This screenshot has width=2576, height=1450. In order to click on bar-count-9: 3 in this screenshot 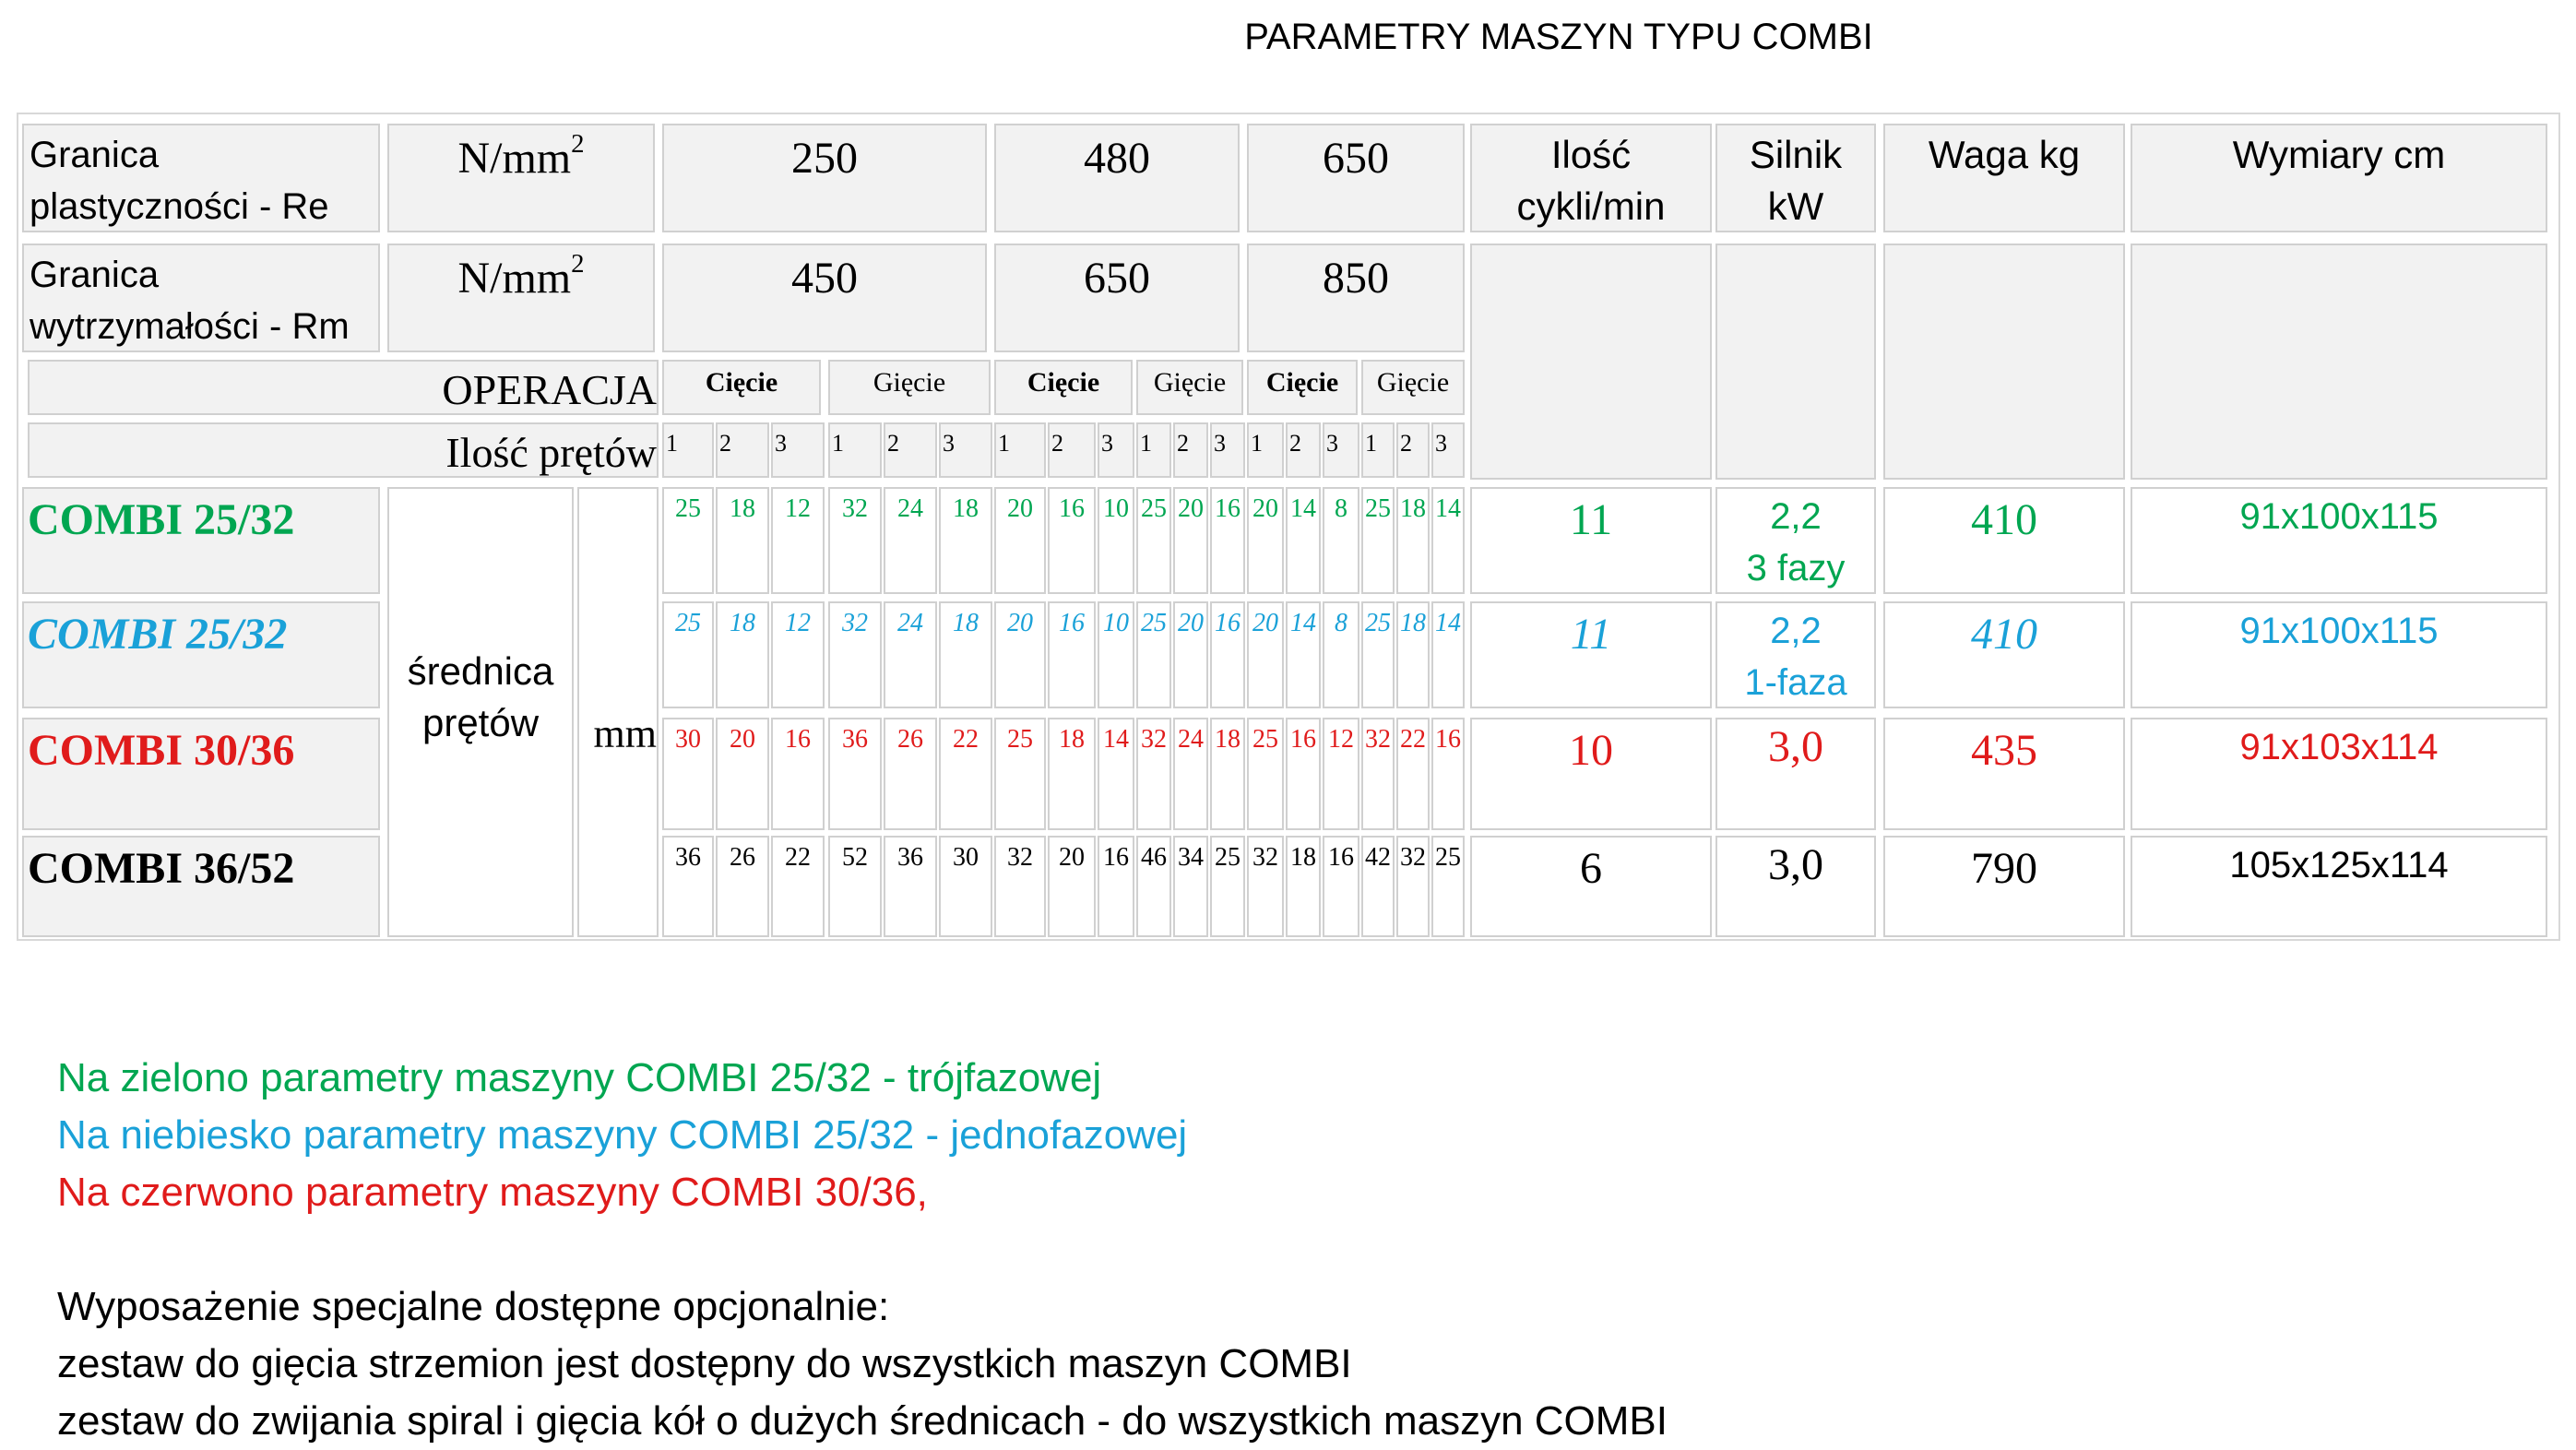, I will do `click(1116, 450)`.